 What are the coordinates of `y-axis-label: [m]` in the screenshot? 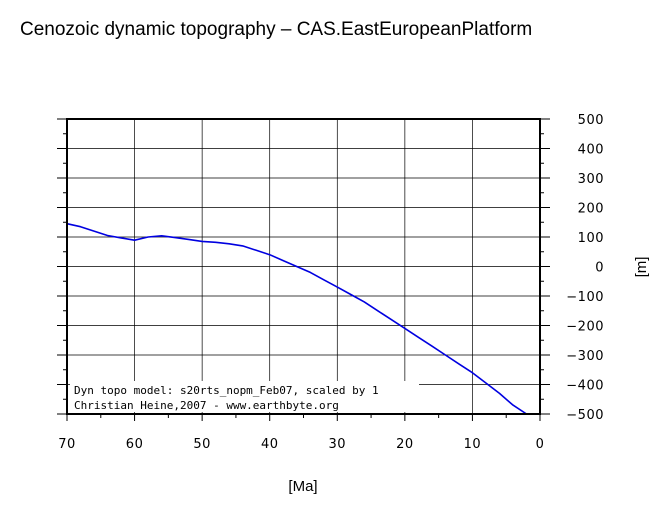 It's located at (641, 267).